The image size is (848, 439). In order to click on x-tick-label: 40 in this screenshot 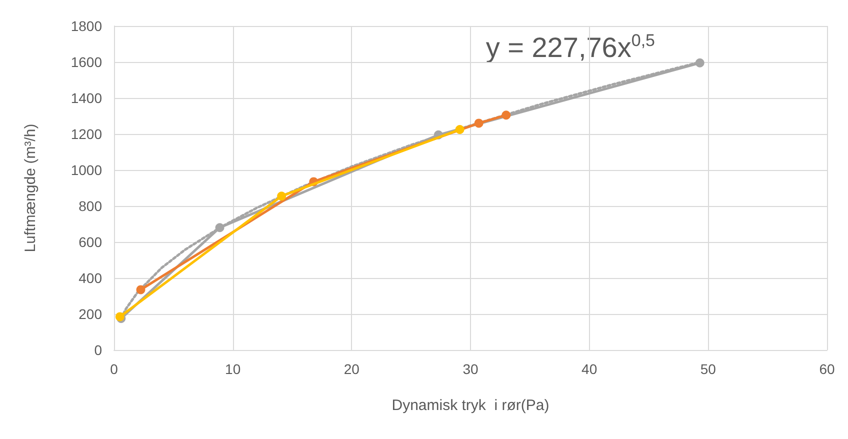, I will do `click(590, 369)`.